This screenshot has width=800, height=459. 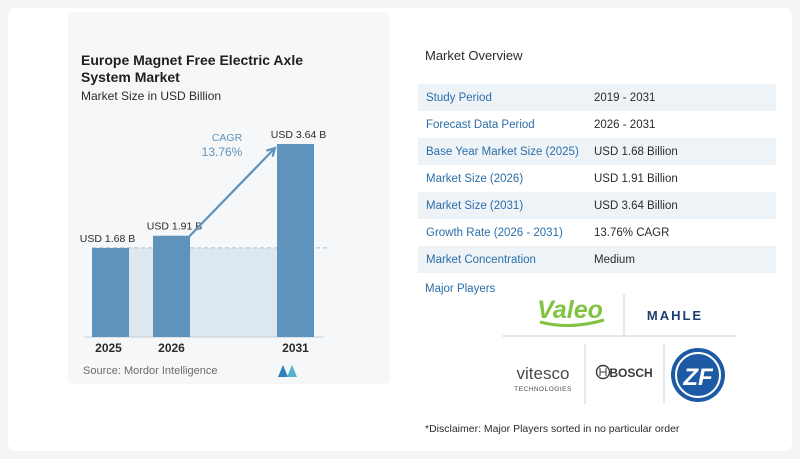 I want to click on mahle-logo: MAHLE, so click(x=675, y=315).